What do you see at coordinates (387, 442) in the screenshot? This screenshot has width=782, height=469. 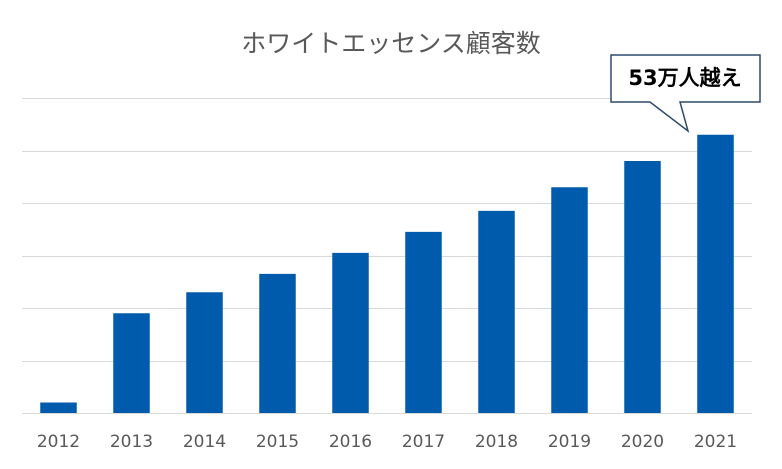 I see `x-tick-labels: 2012 2013 2014 2015 2016 2017 2018 2019 2020 2021` at bounding box center [387, 442].